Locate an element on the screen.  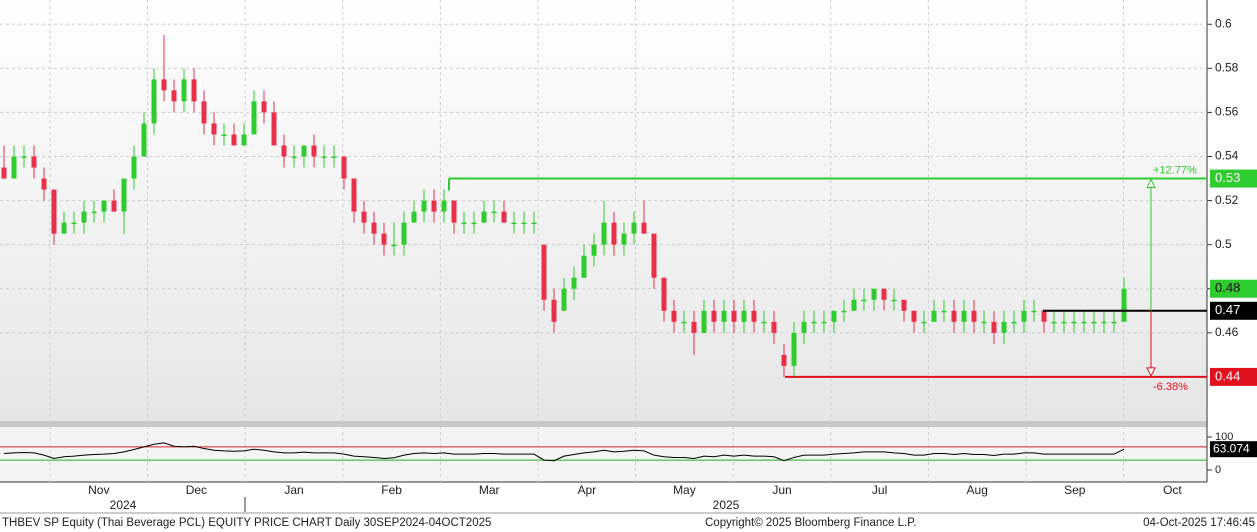
rsi-line is located at coordinates (564, 452).